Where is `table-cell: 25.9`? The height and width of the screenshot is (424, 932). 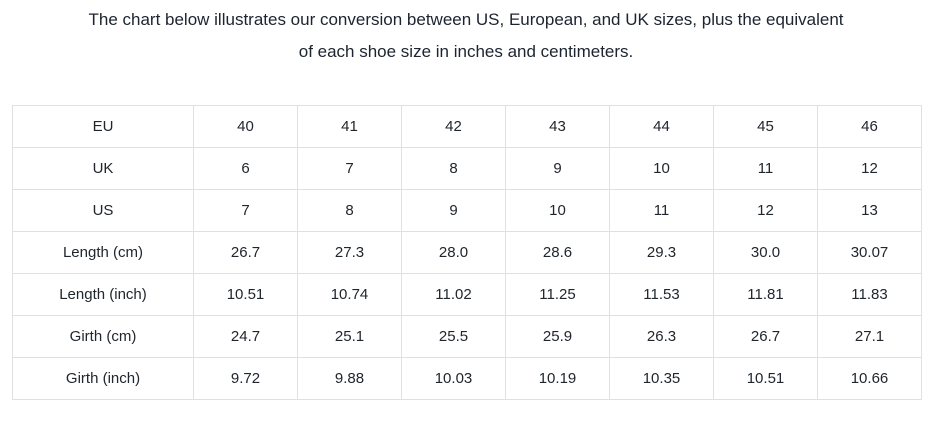 table-cell: 25.9 is located at coordinates (557, 336).